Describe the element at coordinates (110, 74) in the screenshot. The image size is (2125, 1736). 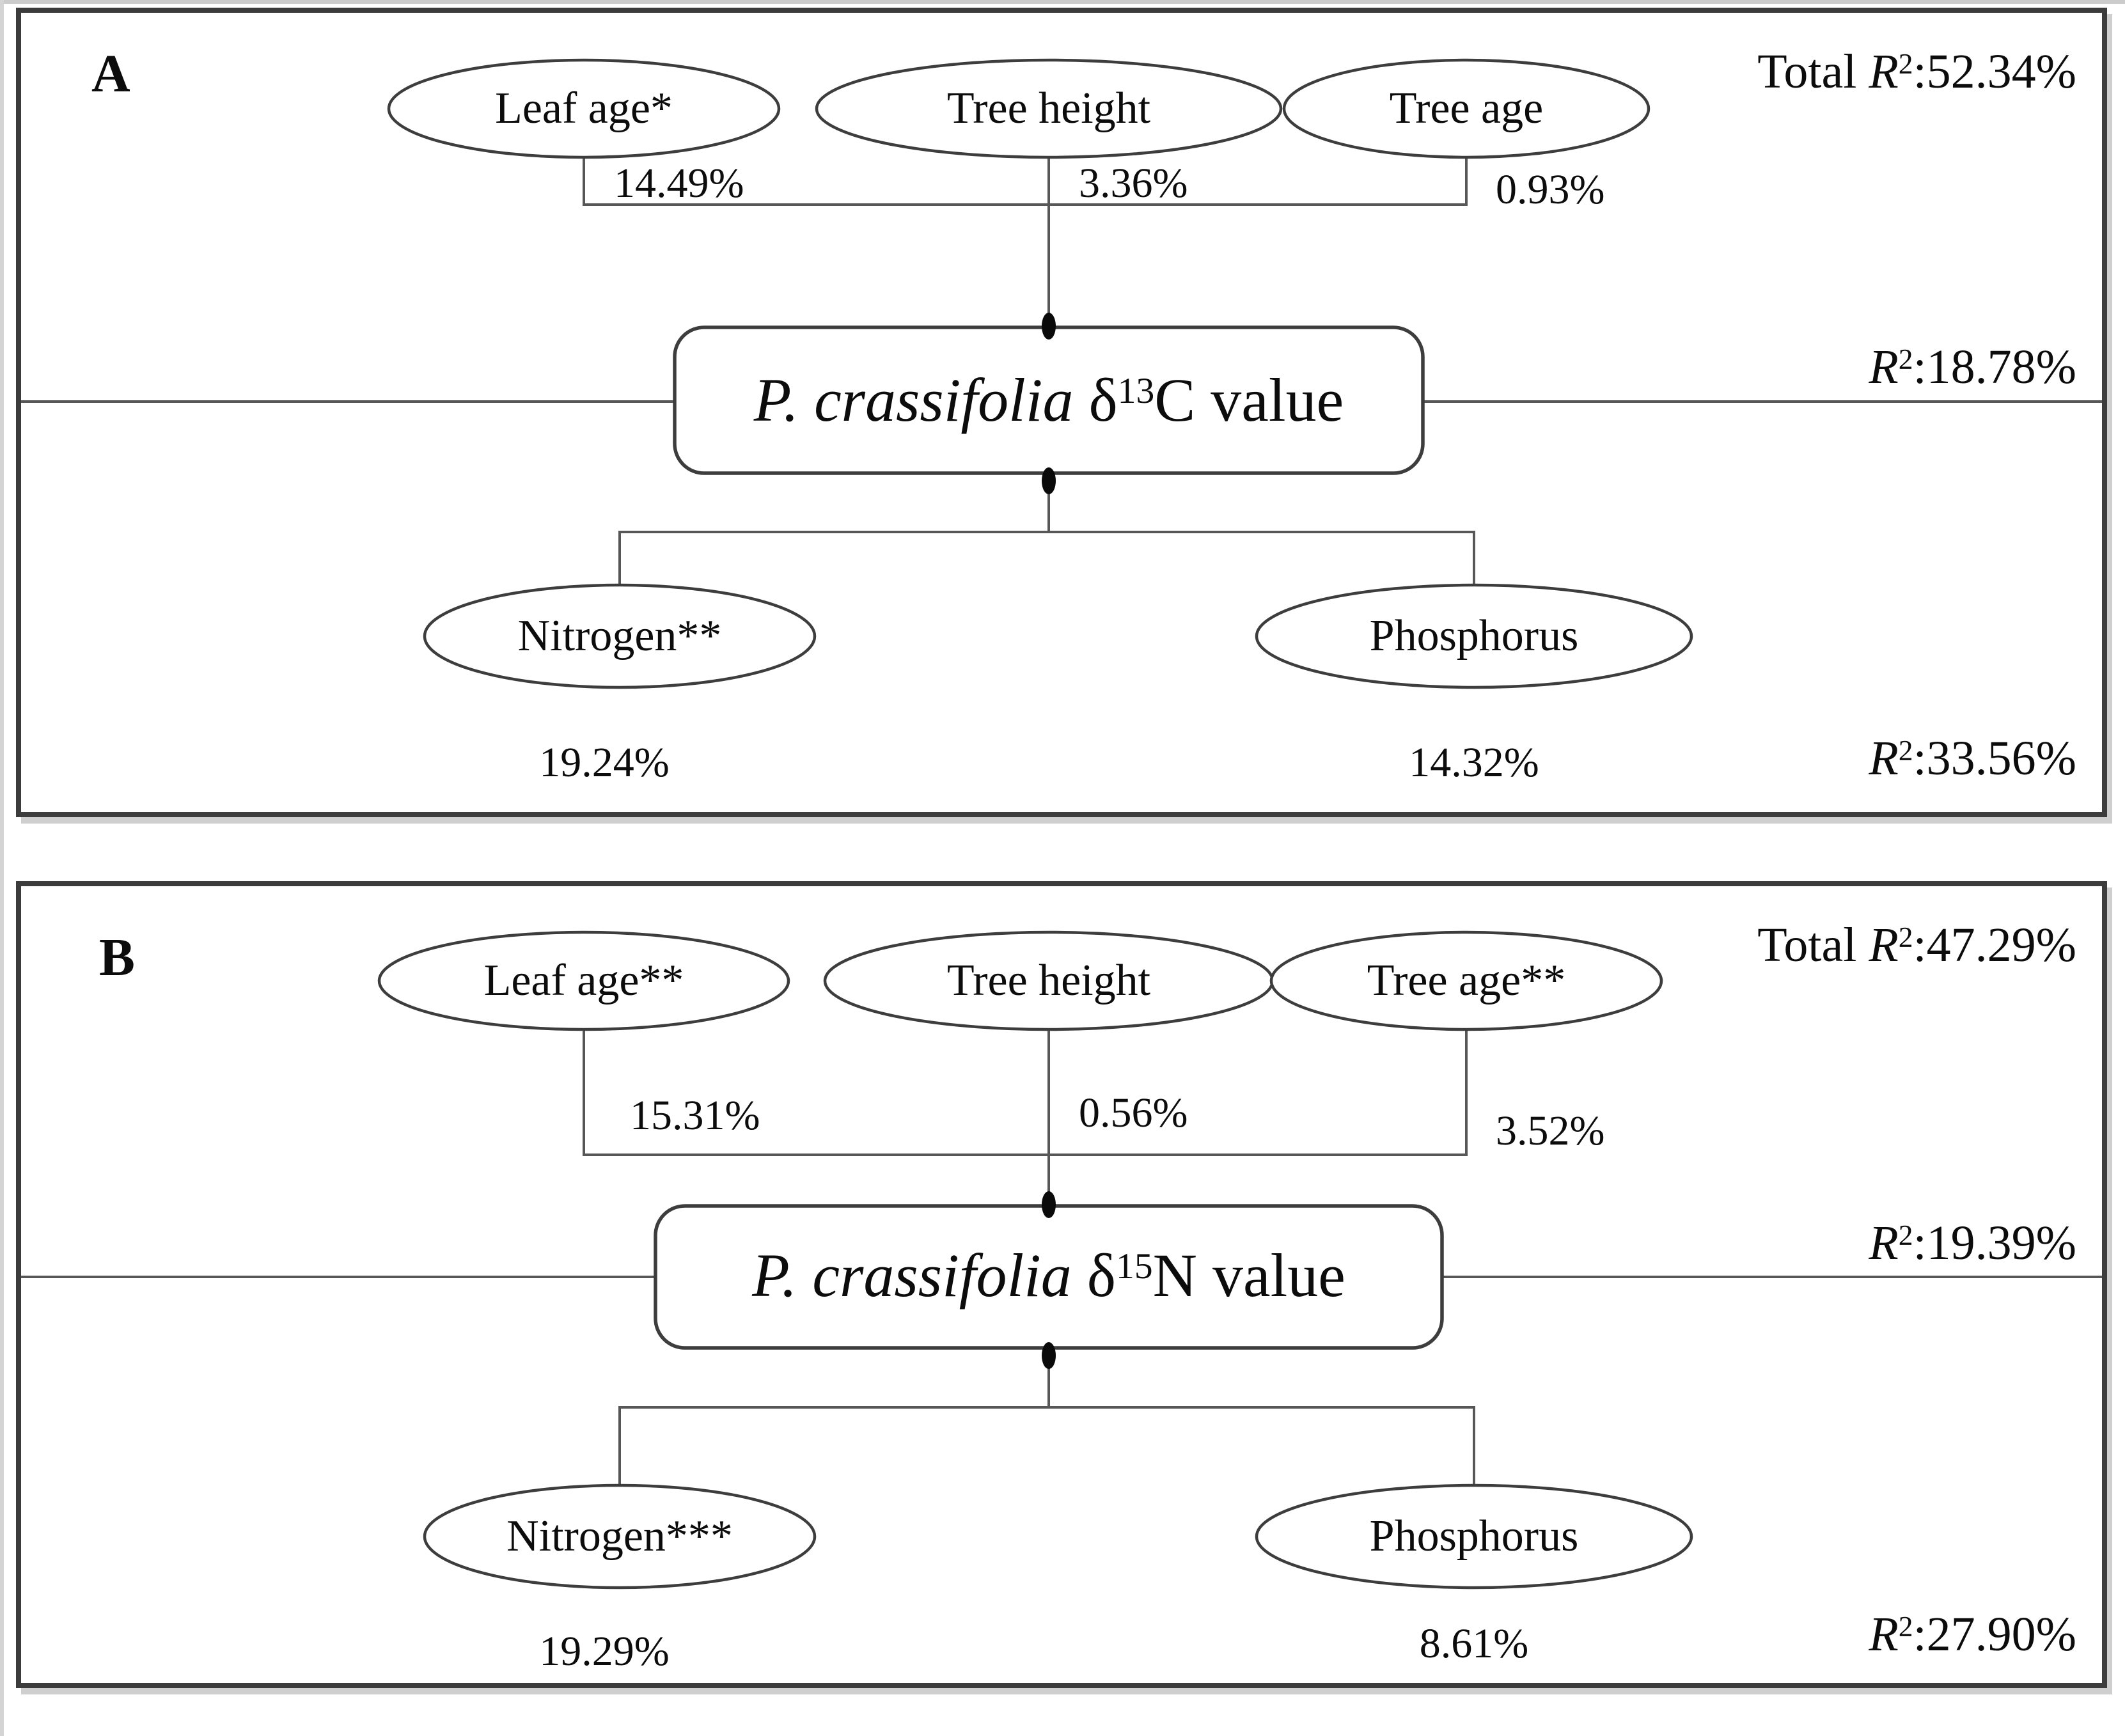
I see `panel-label: A` at that location.